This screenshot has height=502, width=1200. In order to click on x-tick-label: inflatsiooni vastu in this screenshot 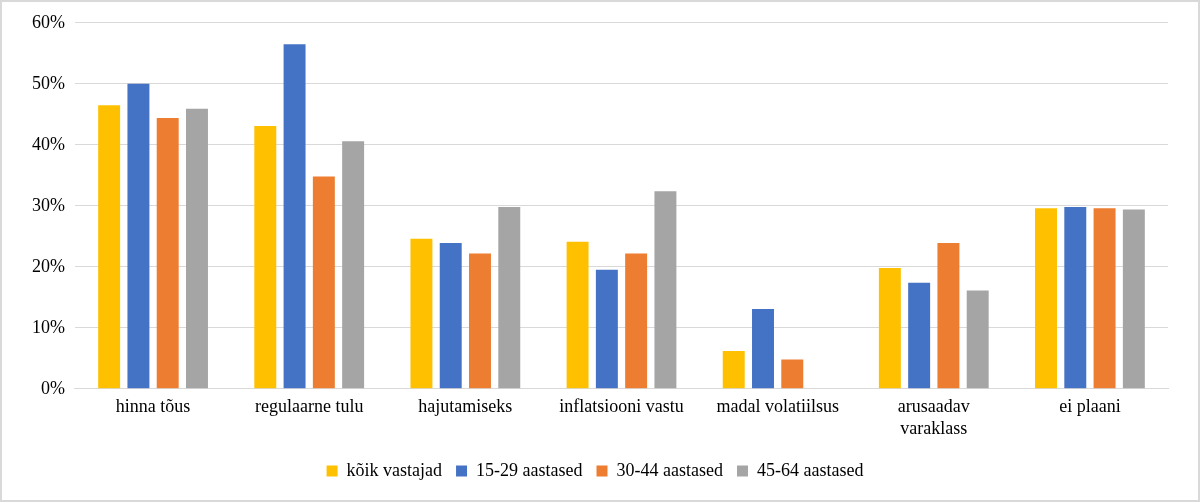, I will do `click(621, 406)`.